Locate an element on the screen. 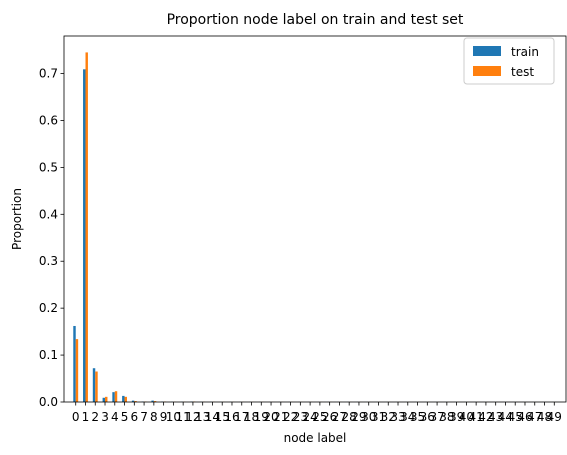 This screenshot has height=455, width=567. x-tick-label: 0 is located at coordinates (76, 417).